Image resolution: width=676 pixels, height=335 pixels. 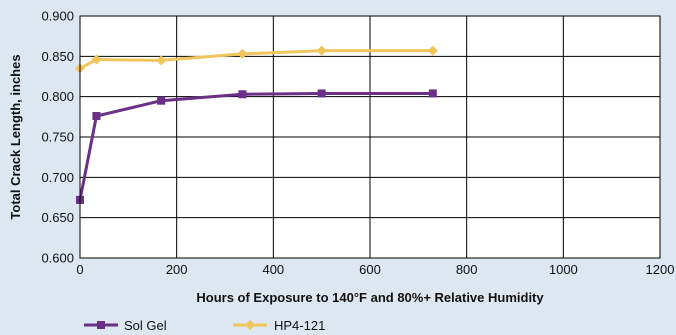 I want to click on y-tick-label: 0.750, so click(x=57, y=137).